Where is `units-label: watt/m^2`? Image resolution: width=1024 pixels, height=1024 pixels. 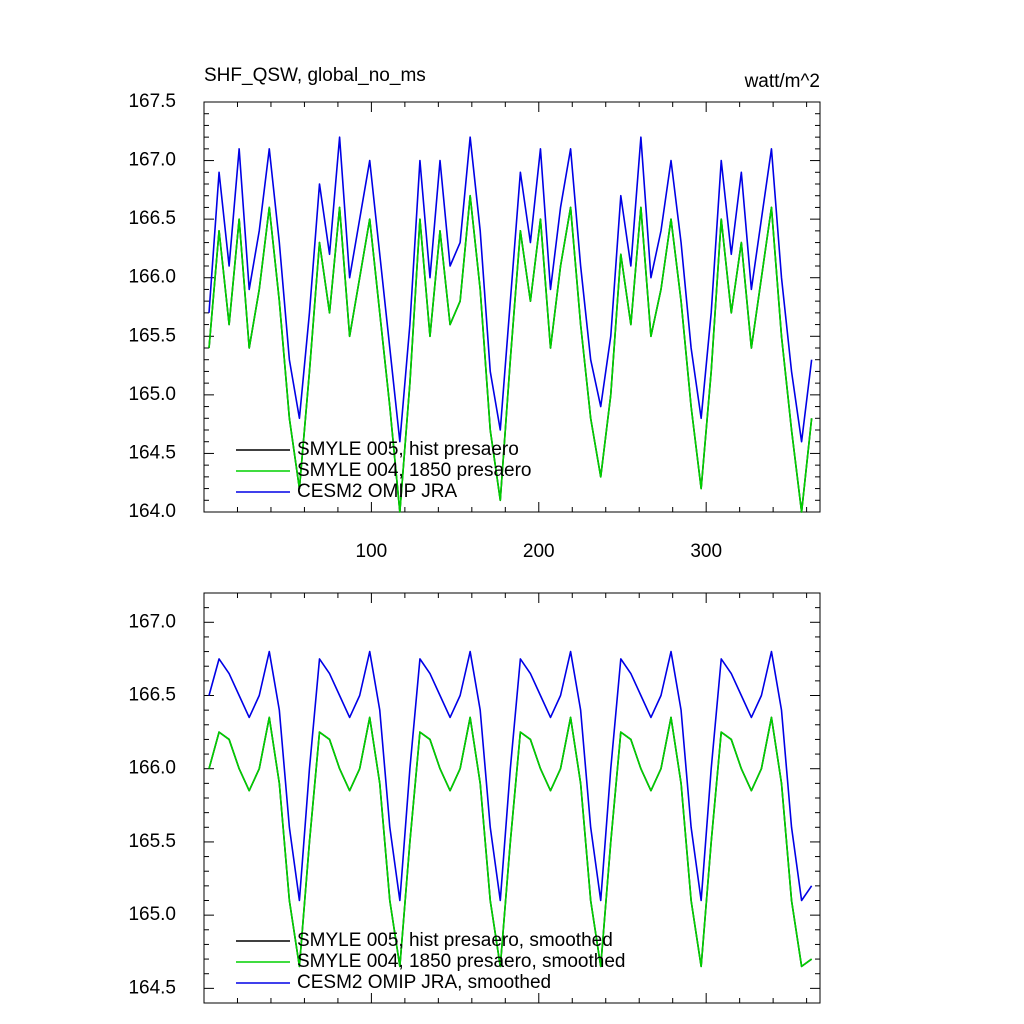 units-label: watt/m^2 is located at coordinates (782, 81).